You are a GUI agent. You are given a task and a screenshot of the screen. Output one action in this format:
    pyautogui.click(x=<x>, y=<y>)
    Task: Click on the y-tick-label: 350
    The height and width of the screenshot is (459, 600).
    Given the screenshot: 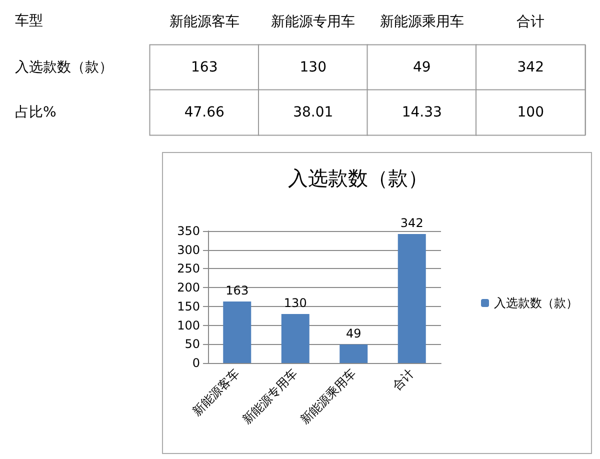 What is the action you would take?
    pyautogui.click(x=188, y=231)
    